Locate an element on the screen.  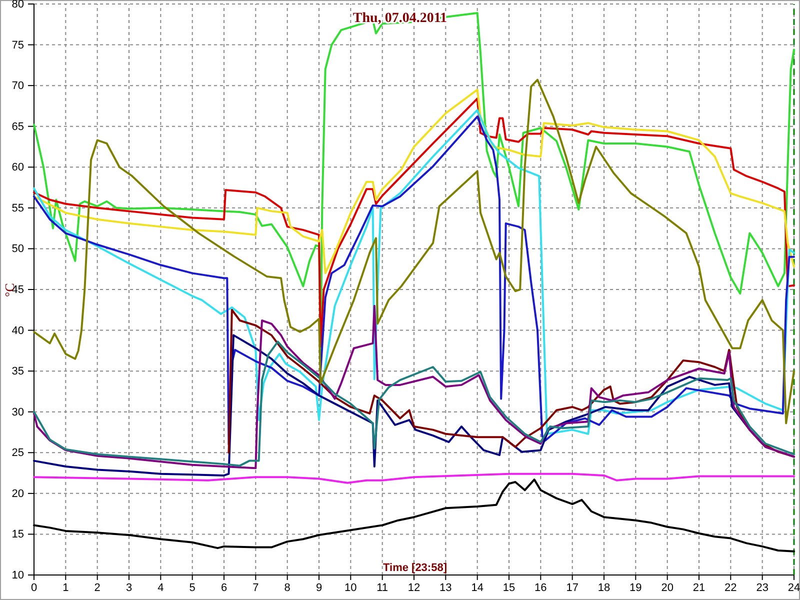
x-axis-title: Time [23:58] is located at coordinates (415, 568).